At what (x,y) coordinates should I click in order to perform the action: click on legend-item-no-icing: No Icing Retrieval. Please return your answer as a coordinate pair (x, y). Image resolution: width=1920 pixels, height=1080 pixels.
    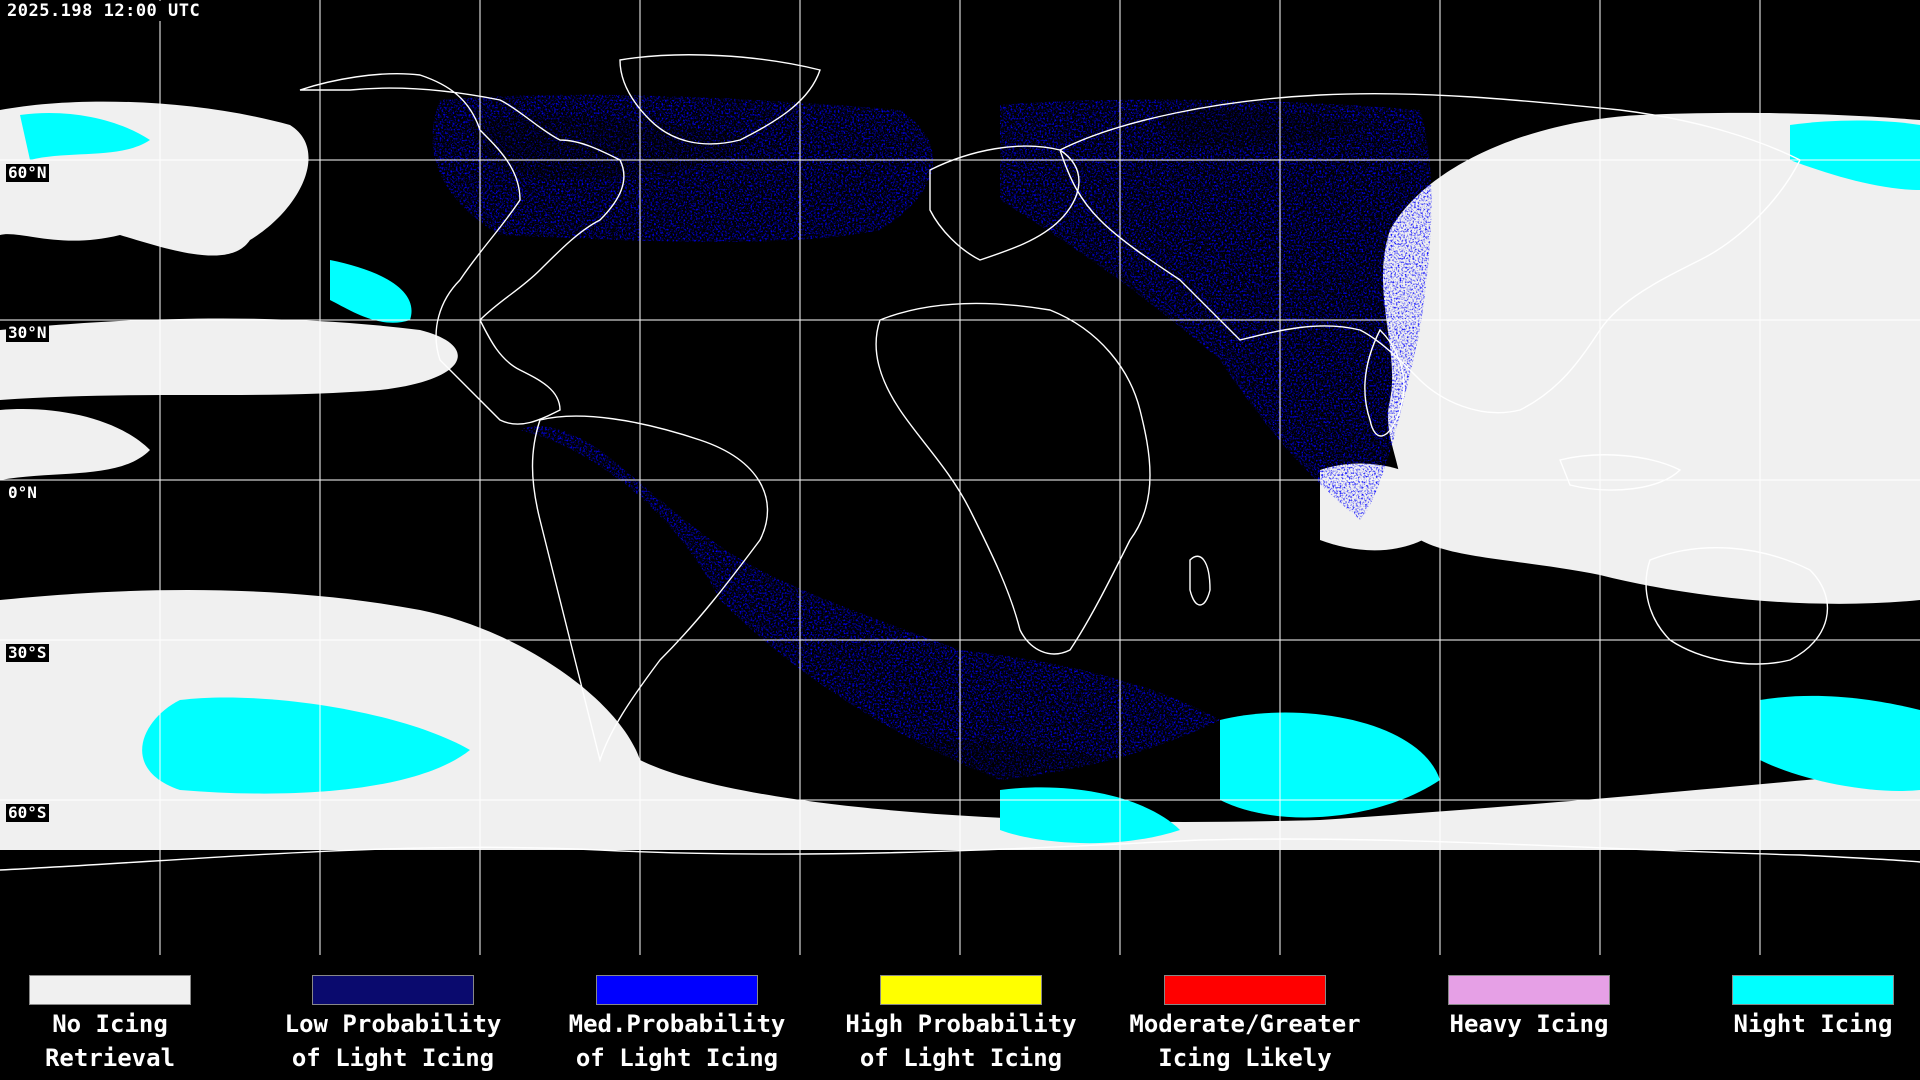
    Looking at the image, I should click on (122, 1024).